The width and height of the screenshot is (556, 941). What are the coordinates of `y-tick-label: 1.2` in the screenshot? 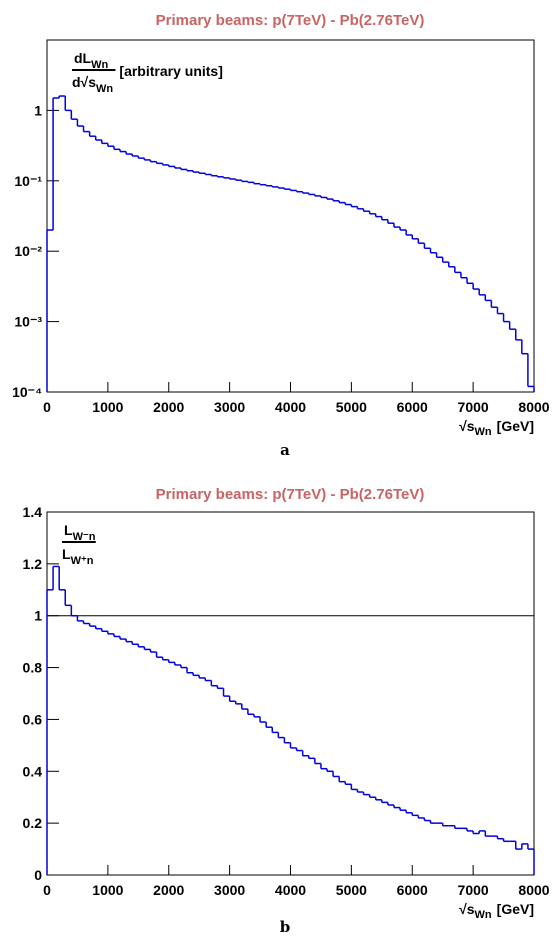 It's located at (33, 564).